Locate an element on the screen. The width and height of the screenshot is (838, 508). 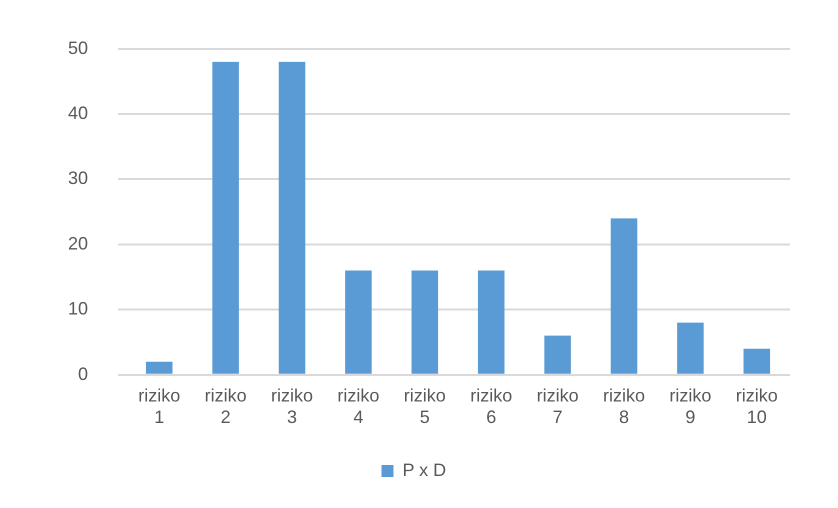
x-tick-label: riziko 8 is located at coordinates (624, 407).